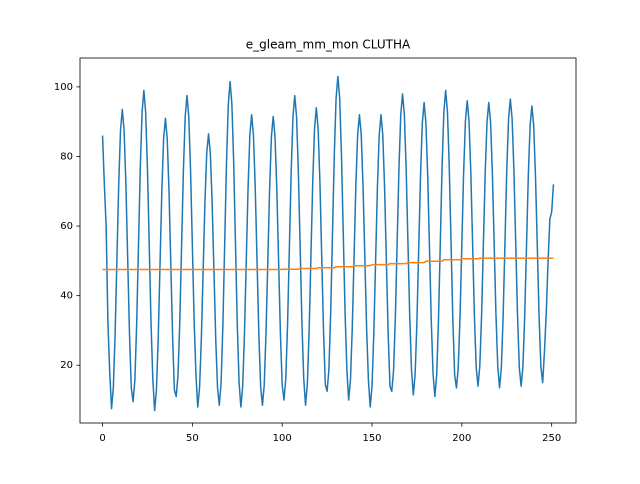 Image resolution: width=640 pixels, height=484 pixels. What do you see at coordinates (551, 438) in the screenshot?
I see `x-tick-label: 250` at bounding box center [551, 438].